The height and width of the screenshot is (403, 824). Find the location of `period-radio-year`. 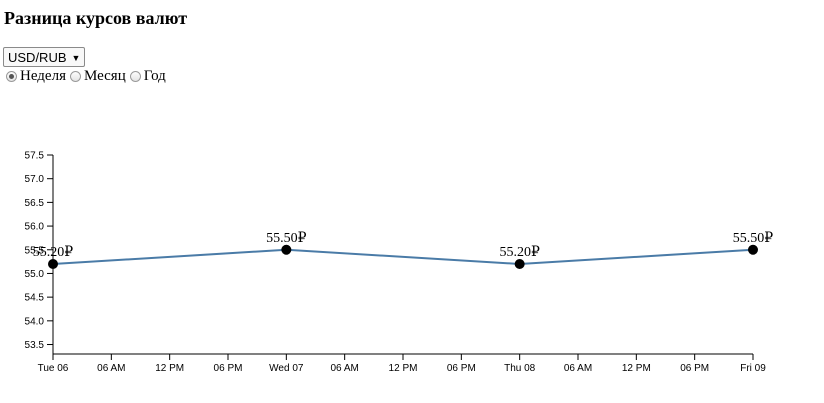

period-radio-year is located at coordinates (135, 76).